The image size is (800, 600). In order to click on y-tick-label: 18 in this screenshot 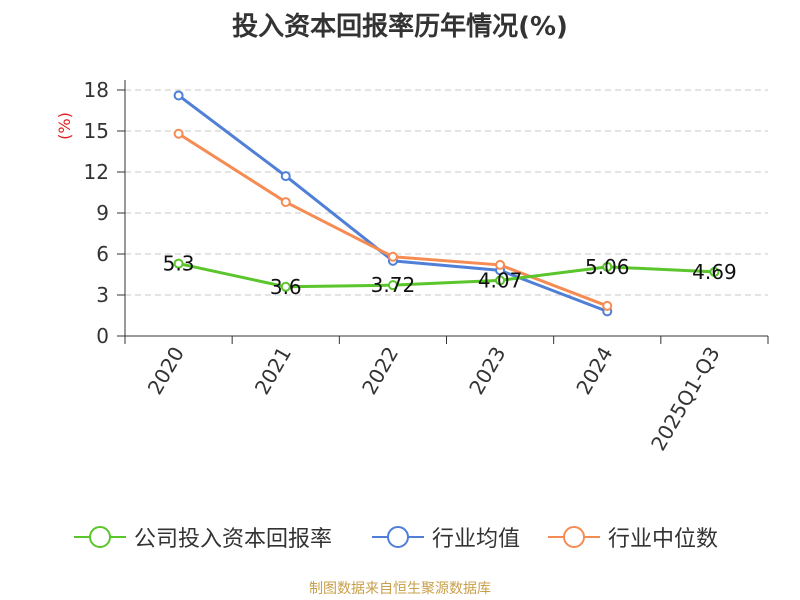, I will do `click(96, 90)`.